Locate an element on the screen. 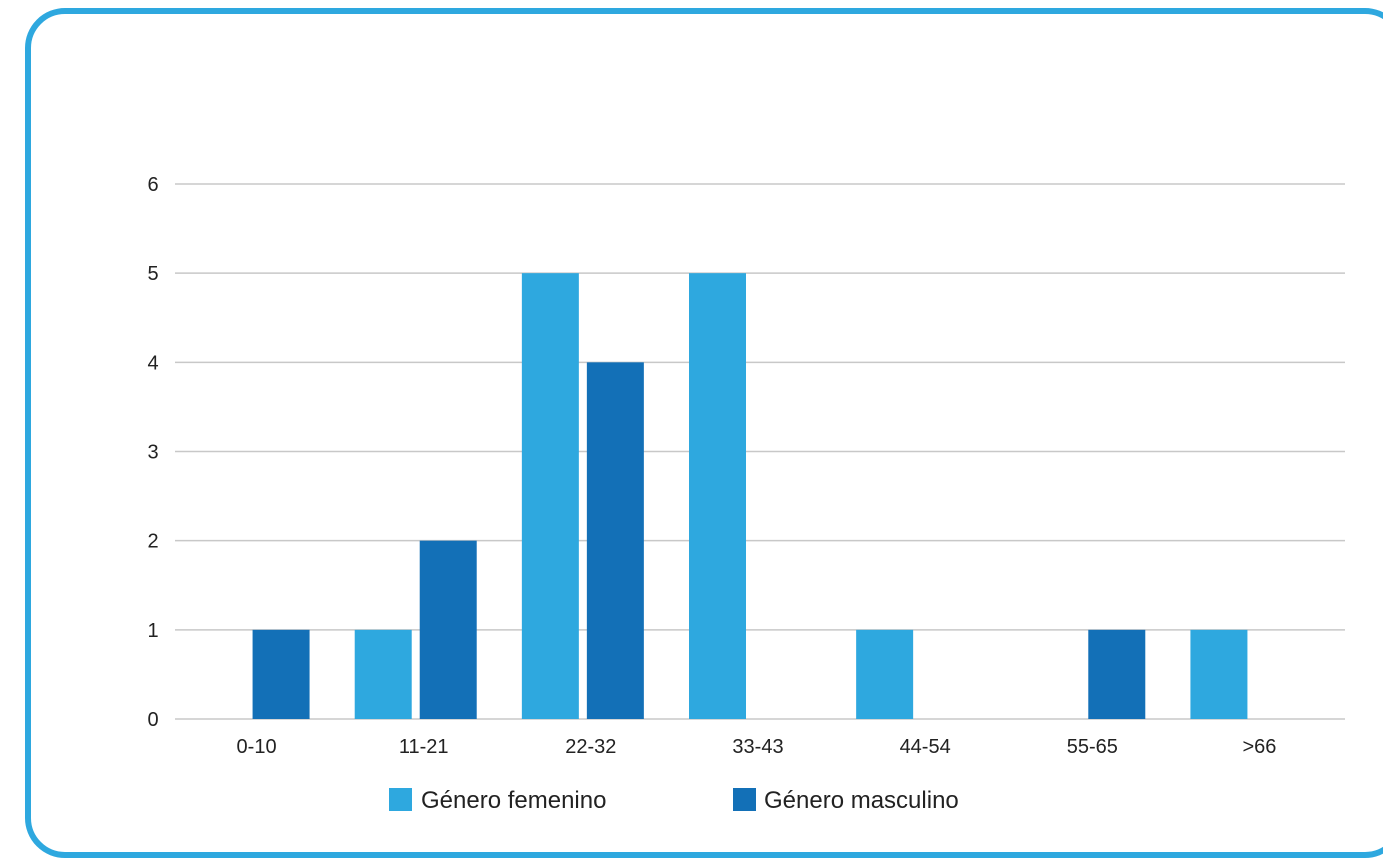  x-axis: 0-10 11-21 22-32 33-43 44-54 55-65 >66 is located at coordinates (757, 747).